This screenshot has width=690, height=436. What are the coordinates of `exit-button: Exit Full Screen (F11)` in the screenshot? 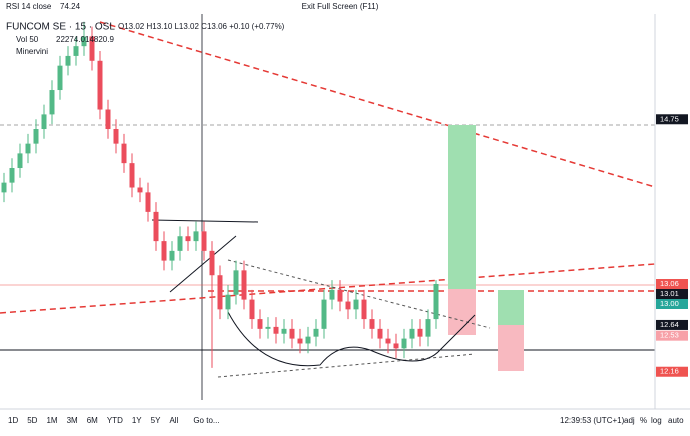 It's located at (340, 6).